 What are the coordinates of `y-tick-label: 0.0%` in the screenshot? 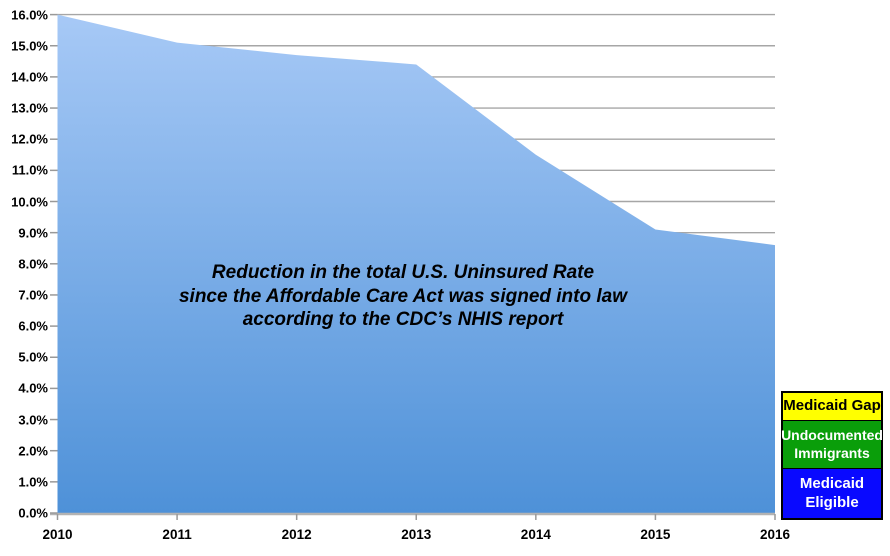 It's located at (33, 513).